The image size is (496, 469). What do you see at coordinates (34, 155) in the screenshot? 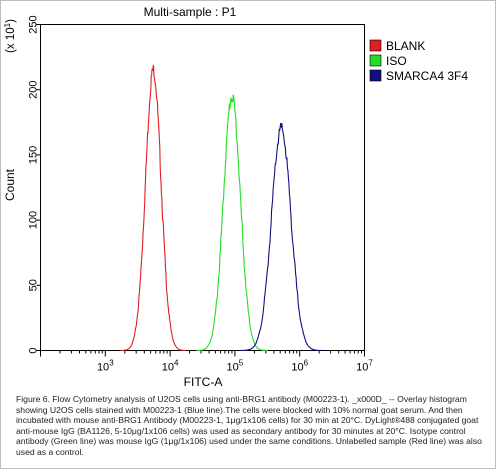
I see `y-tick-label: 150` at bounding box center [34, 155].